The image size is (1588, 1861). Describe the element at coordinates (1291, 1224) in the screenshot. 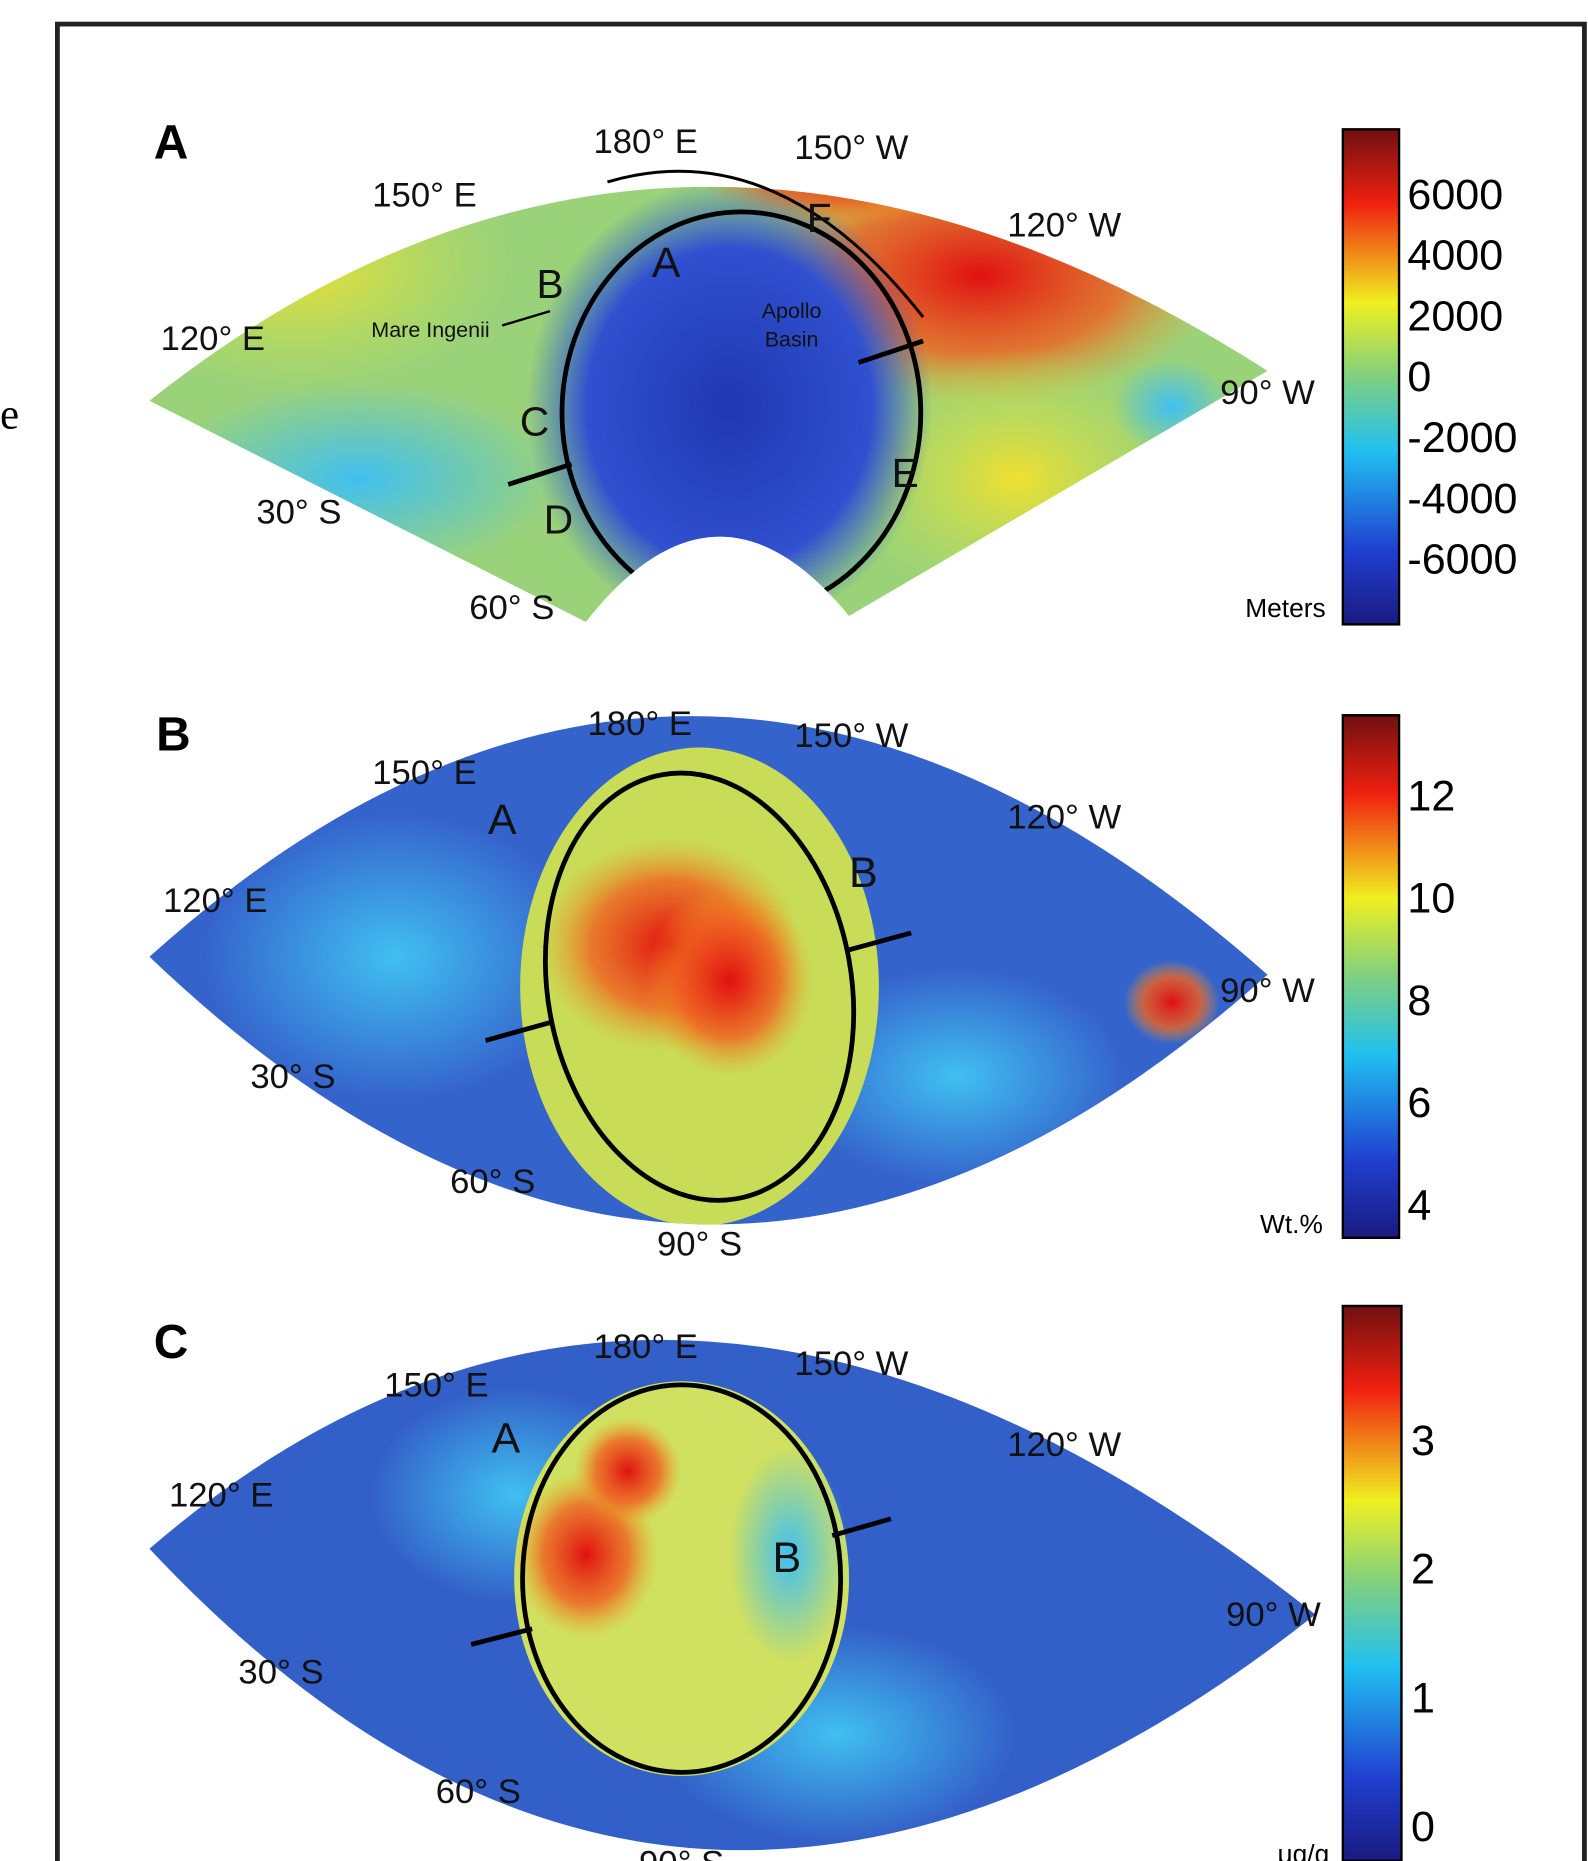

I see `colorbar-unit: Wt.%` at that location.